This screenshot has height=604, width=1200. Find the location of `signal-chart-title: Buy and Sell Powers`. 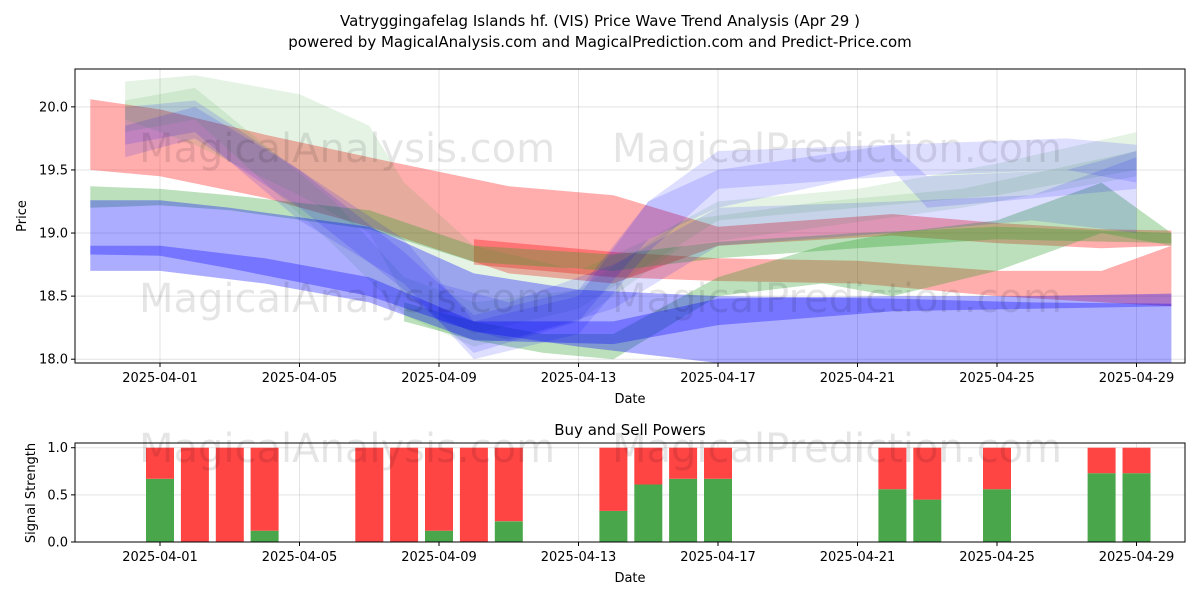

signal-chart-title: Buy and Sell Powers is located at coordinates (630, 430).